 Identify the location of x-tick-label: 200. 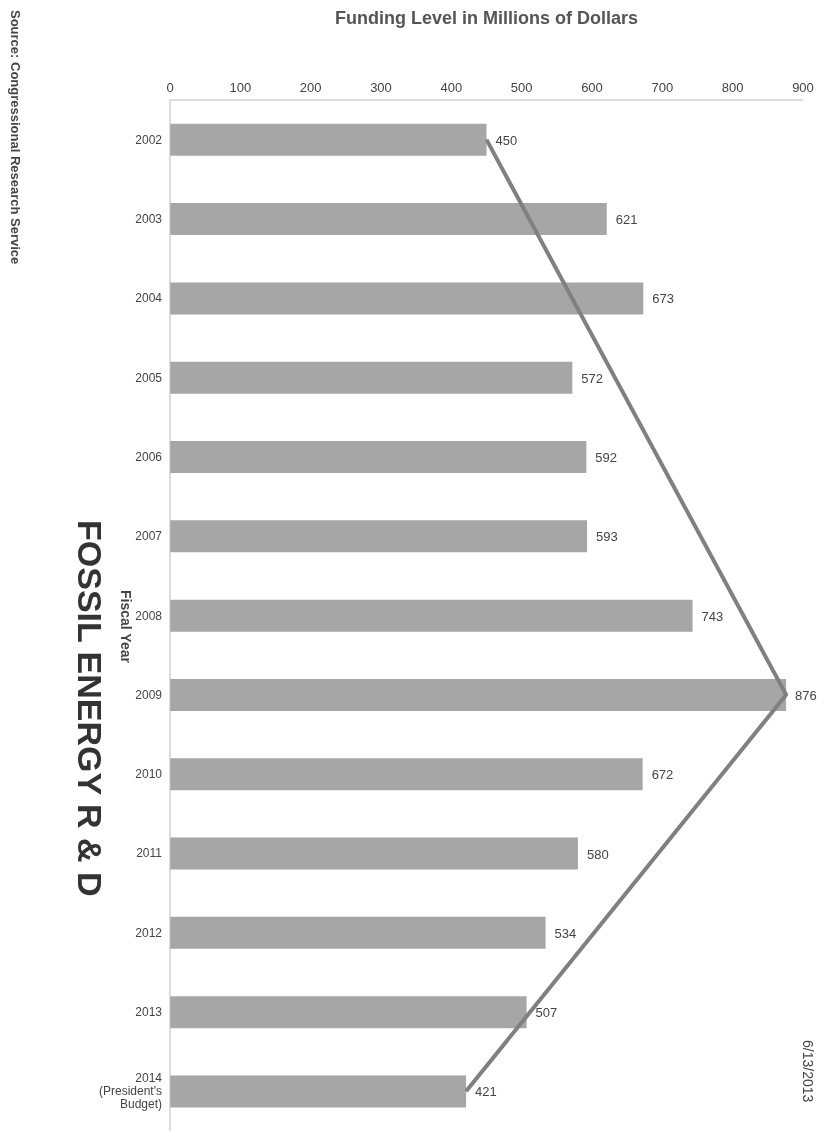
(310, 87).